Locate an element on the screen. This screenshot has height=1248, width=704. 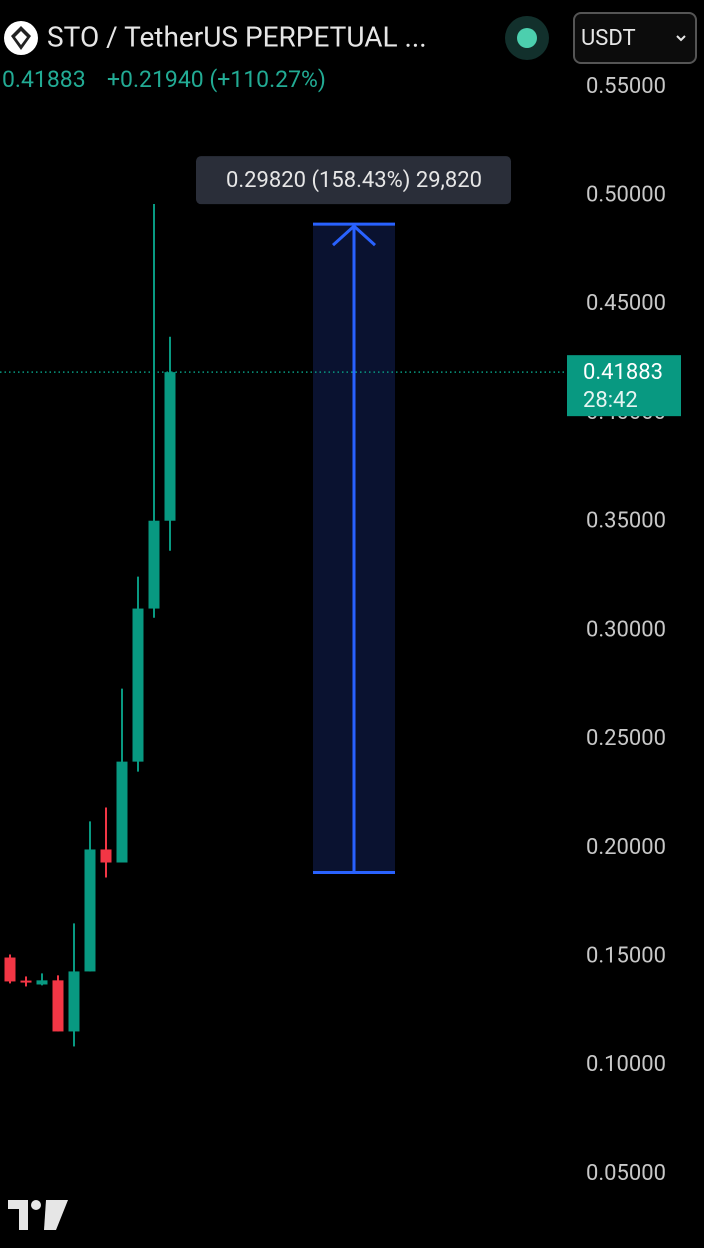
symbol-logo is located at coordinates (21, 38).